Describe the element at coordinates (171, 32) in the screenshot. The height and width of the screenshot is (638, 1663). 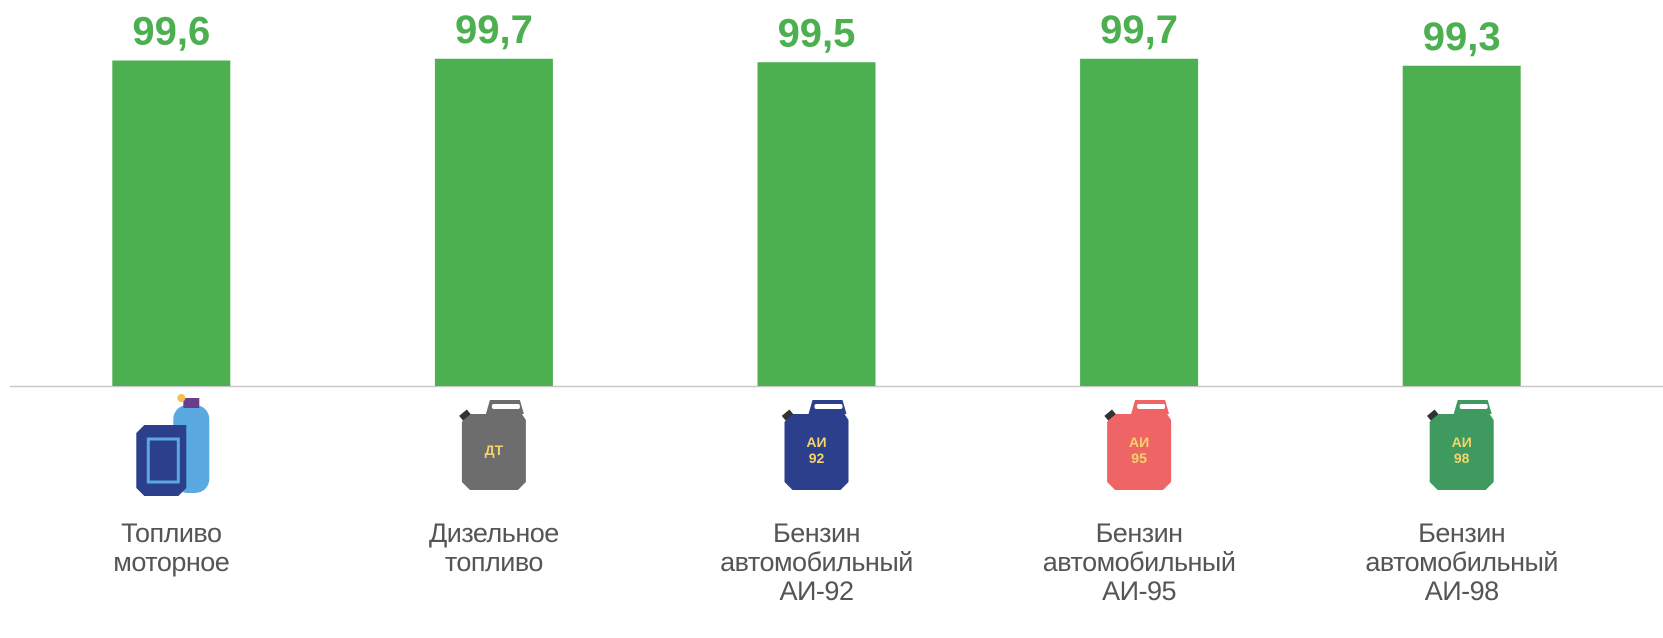
I see `value-label: 99,6` at that location.